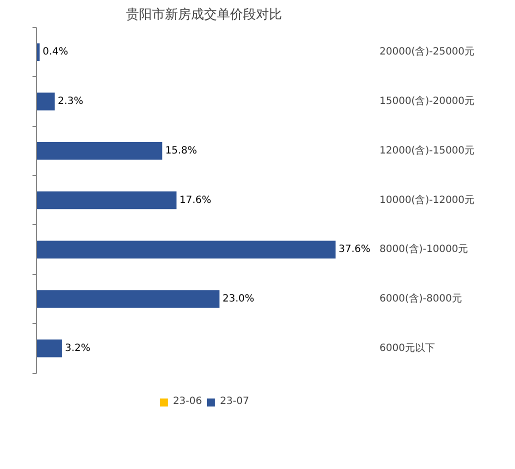  Describe the element at coordinates (238, 299) in the screenshot. I see `data-label: 23.0%` at that location.